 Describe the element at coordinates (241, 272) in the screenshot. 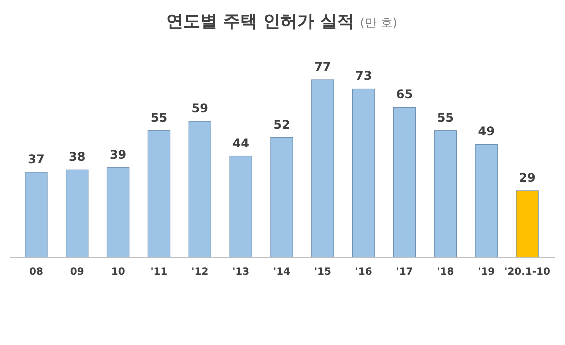

I see `x-tick-label: '13` at that location.